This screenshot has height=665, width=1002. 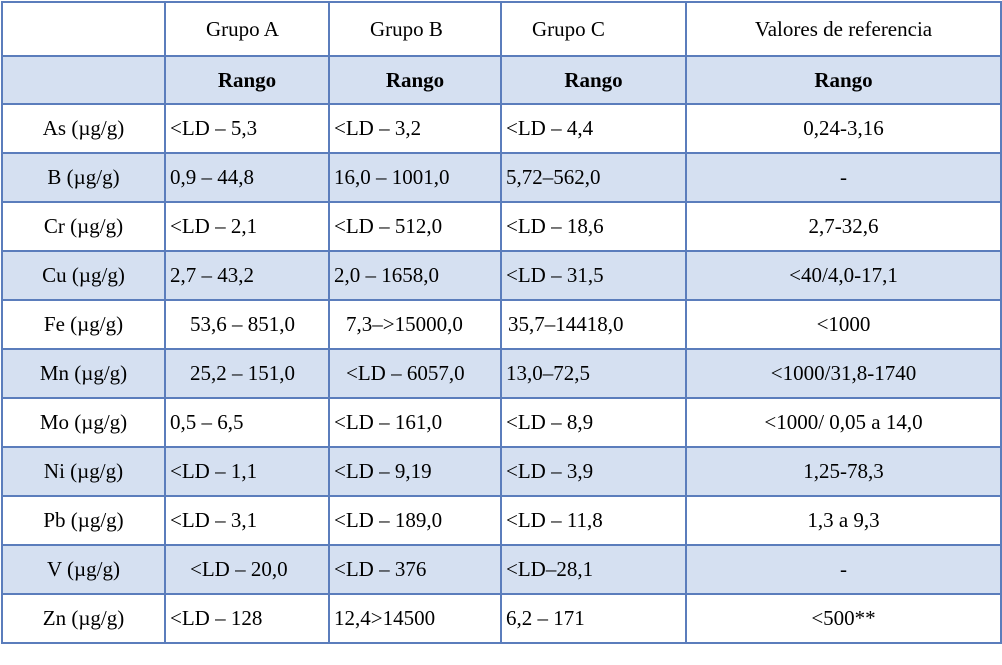 What do you see at coordinates (247, 422) in the screenshot?
I see `grupo-a-value: 0,5 – 6,5` at bounding box center [247, 422].